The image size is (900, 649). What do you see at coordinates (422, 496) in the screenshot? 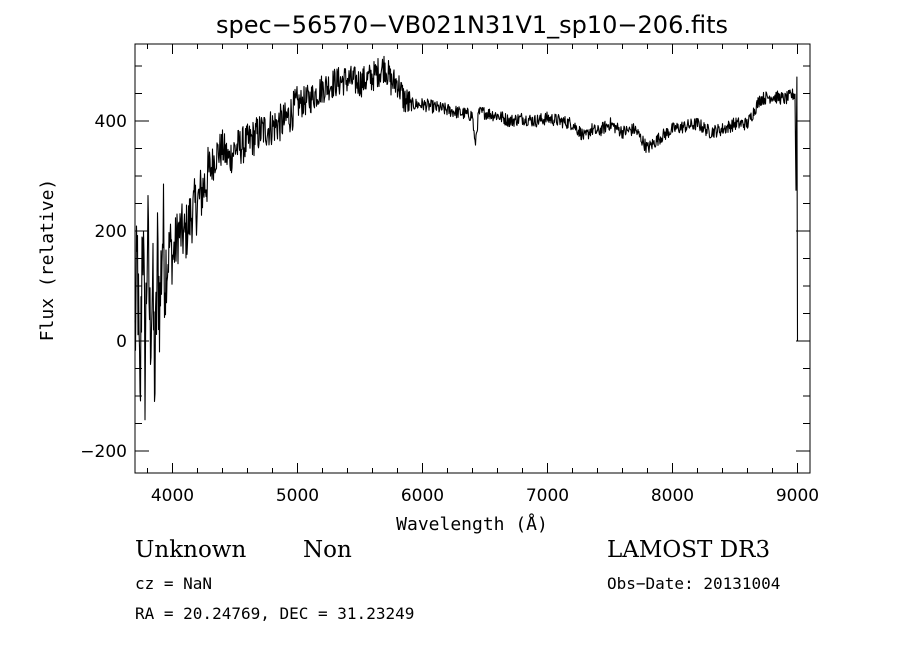
I see `x-tick-label: 6000` at bounding box center [422, 496].